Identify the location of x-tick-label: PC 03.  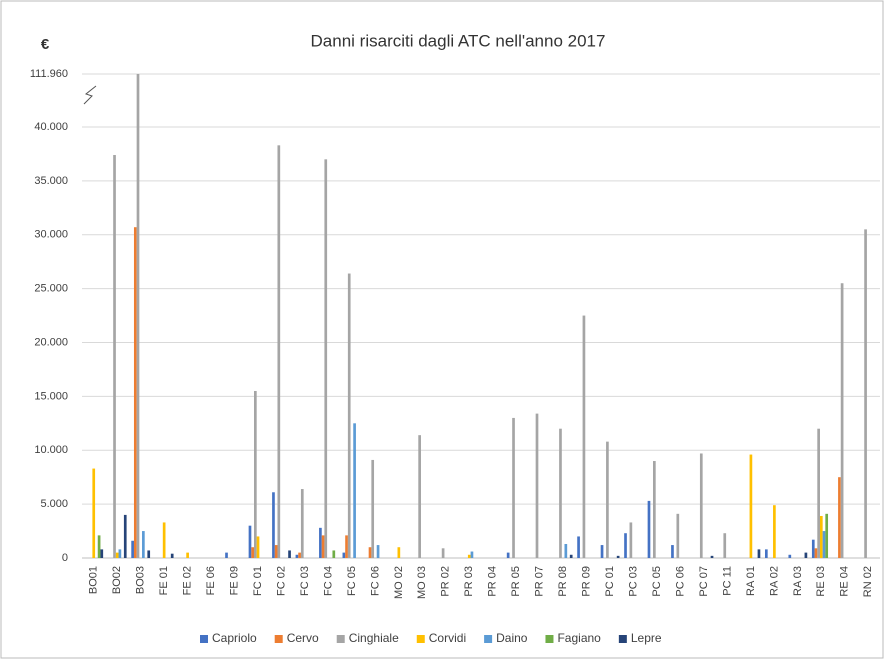
(633, 581).